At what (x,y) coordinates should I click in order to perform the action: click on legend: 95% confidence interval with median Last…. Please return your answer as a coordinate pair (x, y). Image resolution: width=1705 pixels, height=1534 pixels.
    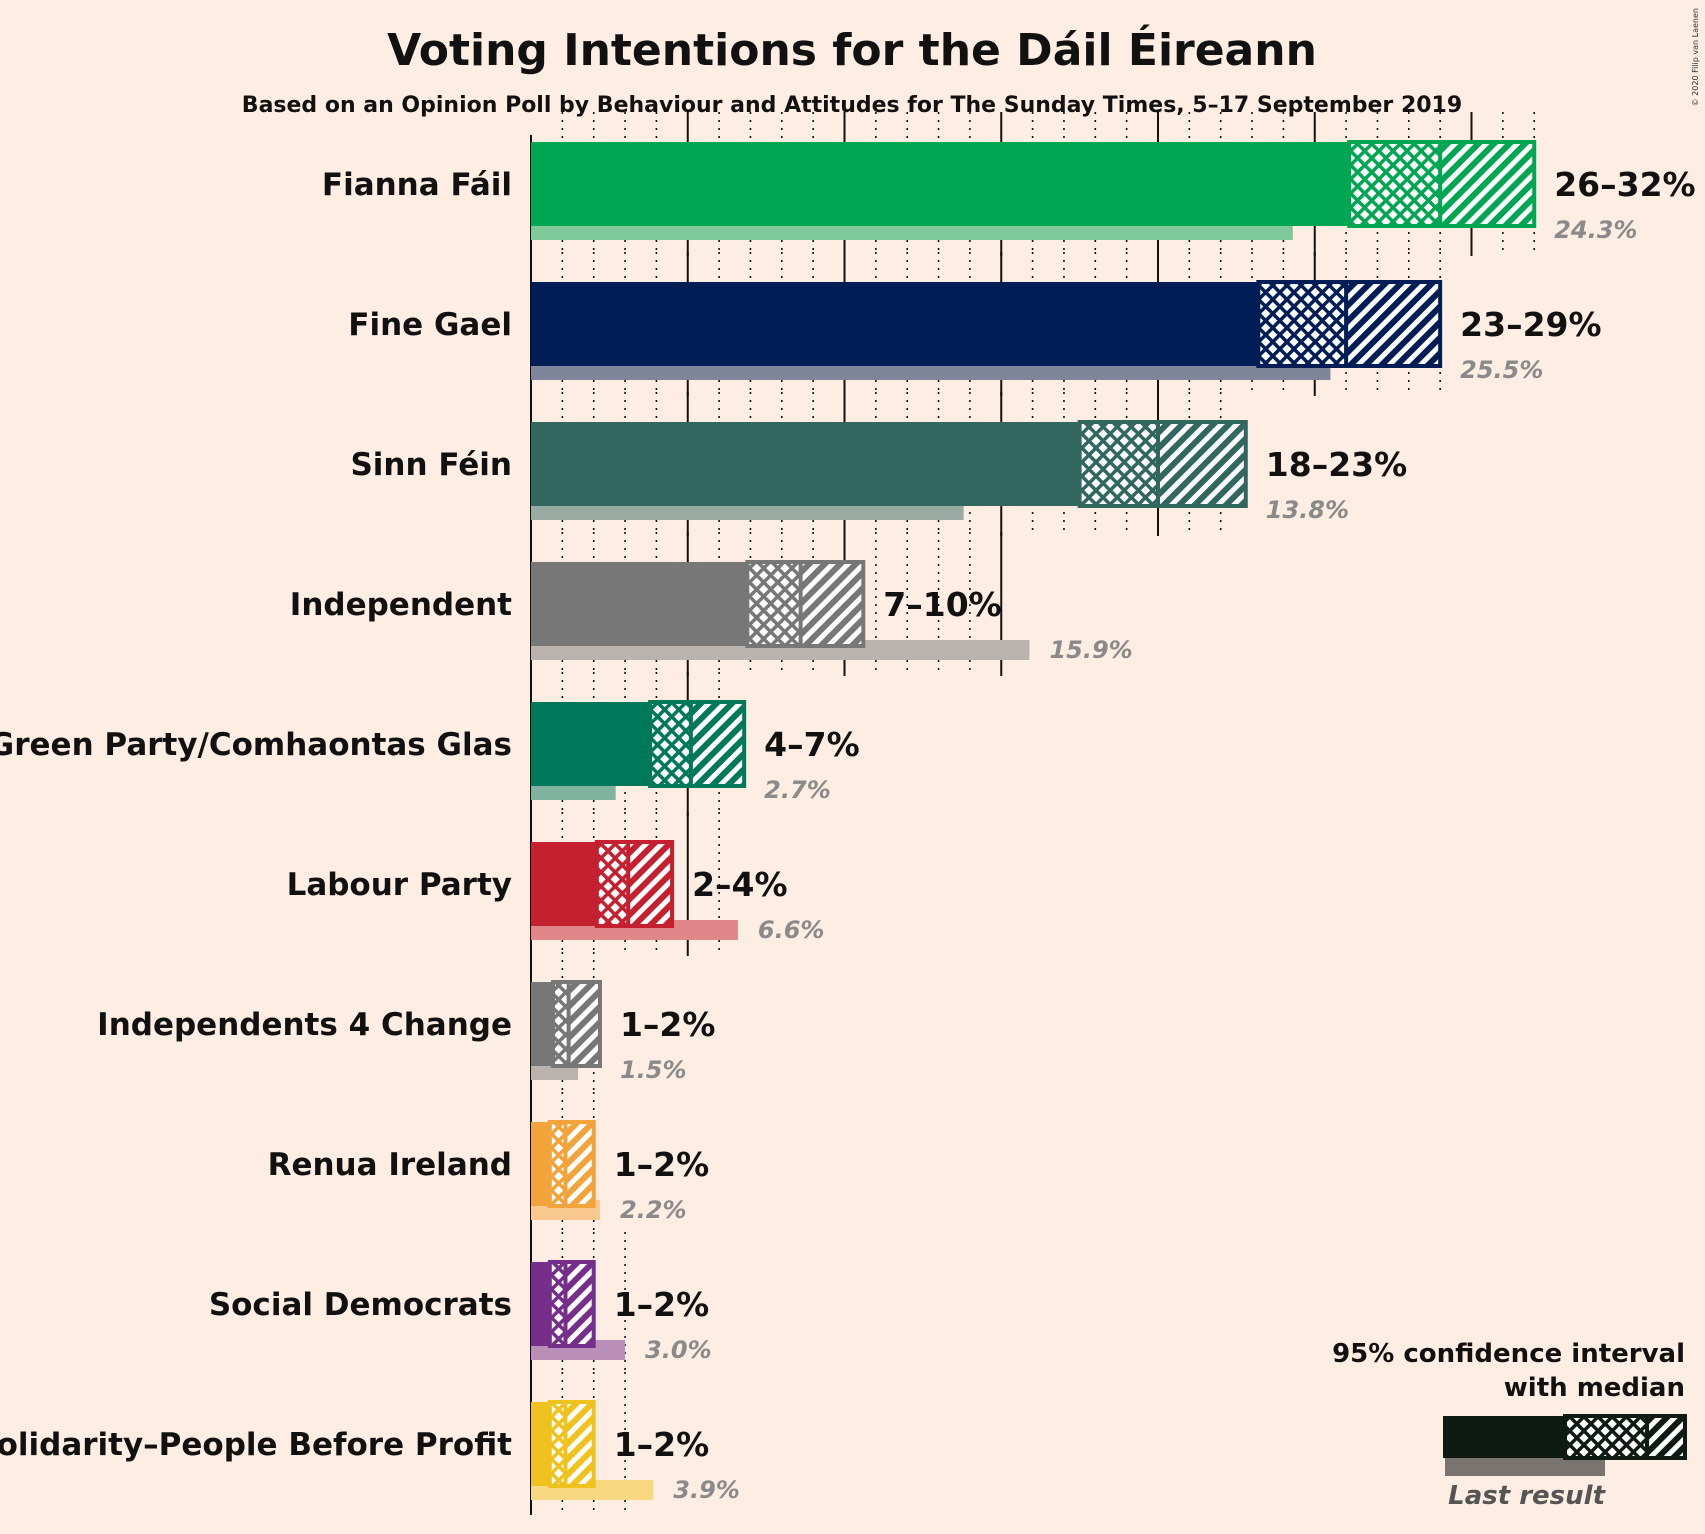
    Looking at the image, I should click on (1509, 1425).